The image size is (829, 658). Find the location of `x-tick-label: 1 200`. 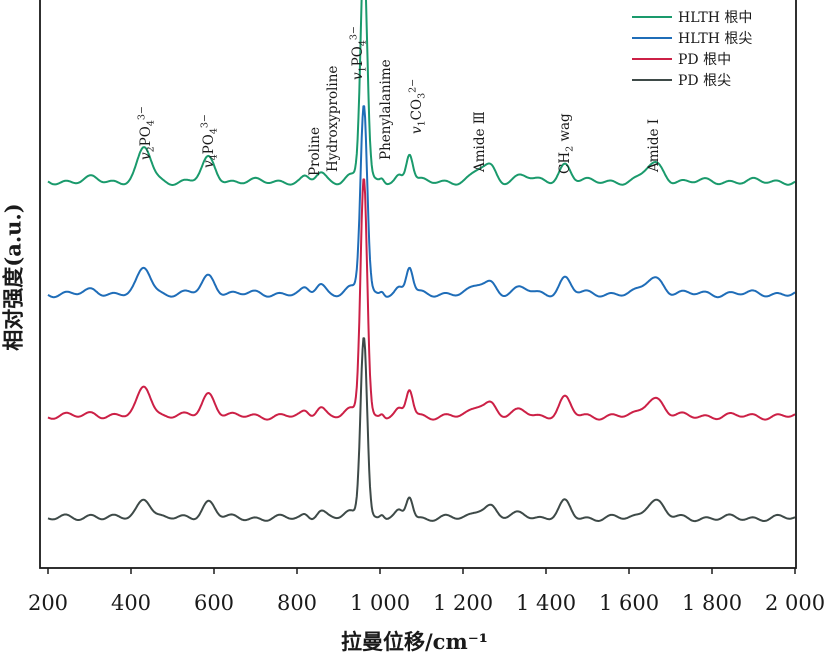

x-tick-label: 1 200 is located at coordinates (463, 603).